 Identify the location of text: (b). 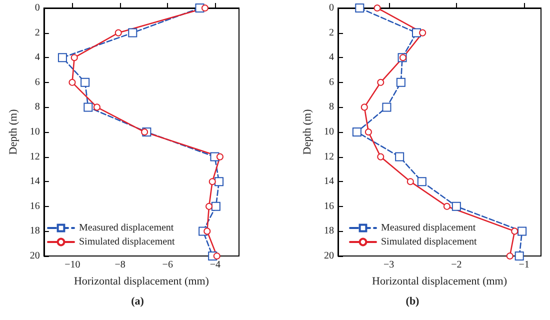
(413, 302).